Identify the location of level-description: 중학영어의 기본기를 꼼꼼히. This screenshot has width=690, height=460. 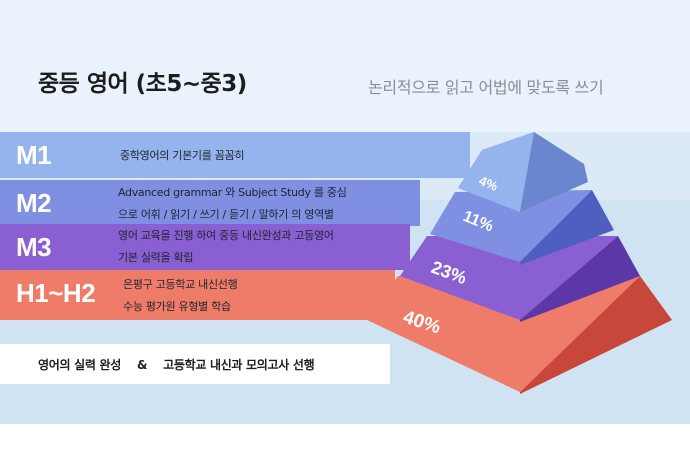
(182, 156).